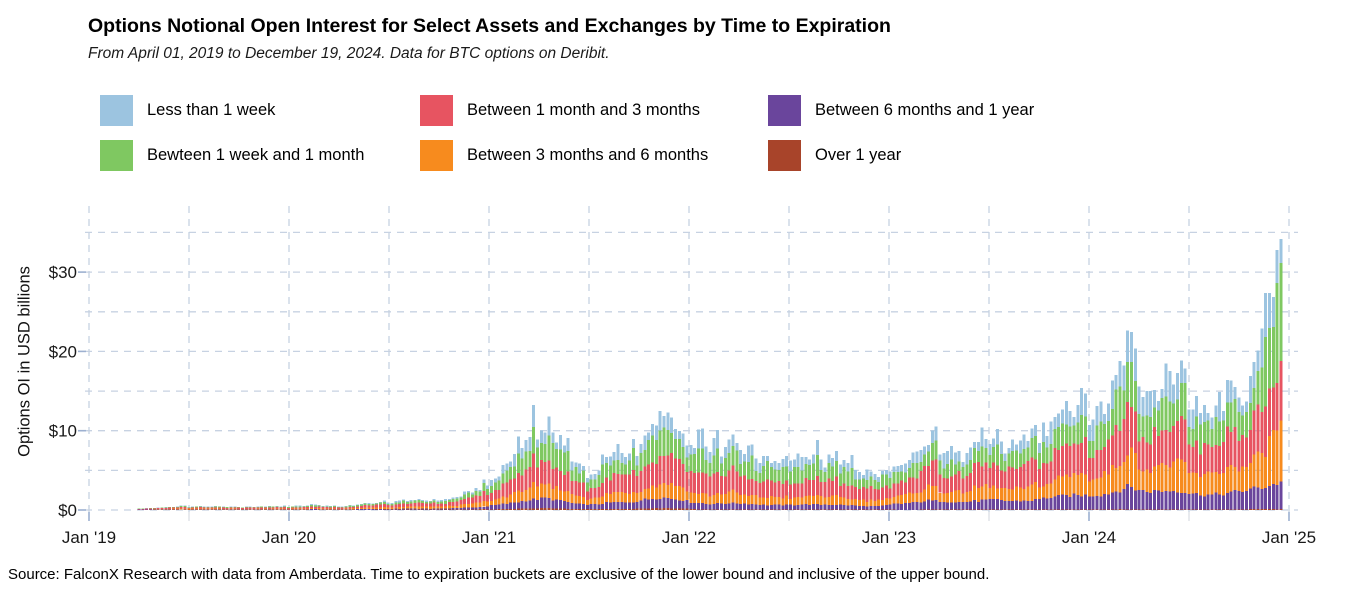 This screenshot has height=600, width=1350. I want to click on legend-item-4: Between 6 months and 1 year, so click(901, 110).